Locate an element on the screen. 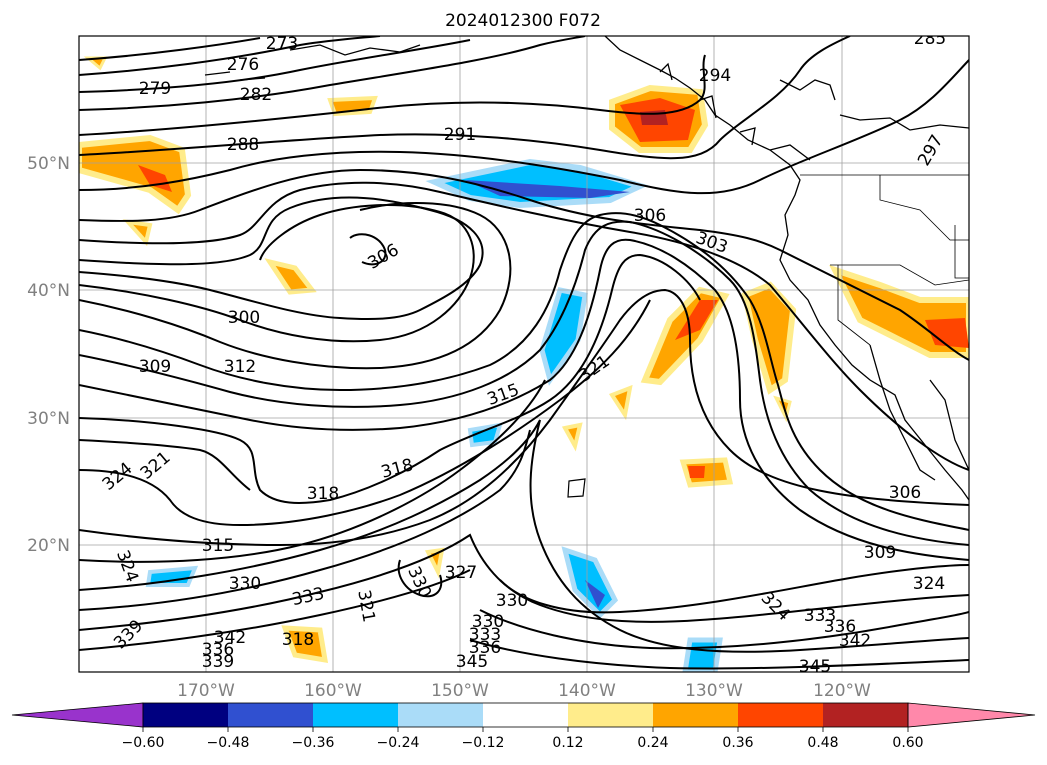 This screenshot has height=765, width=1047. lon-label: 130°W is located at coordinates (714, 691).